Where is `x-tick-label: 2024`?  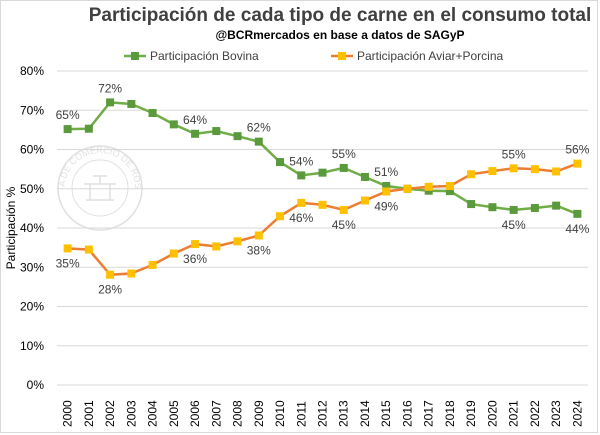 x-tick-label: 2024 is located at coordinates (577, 413).